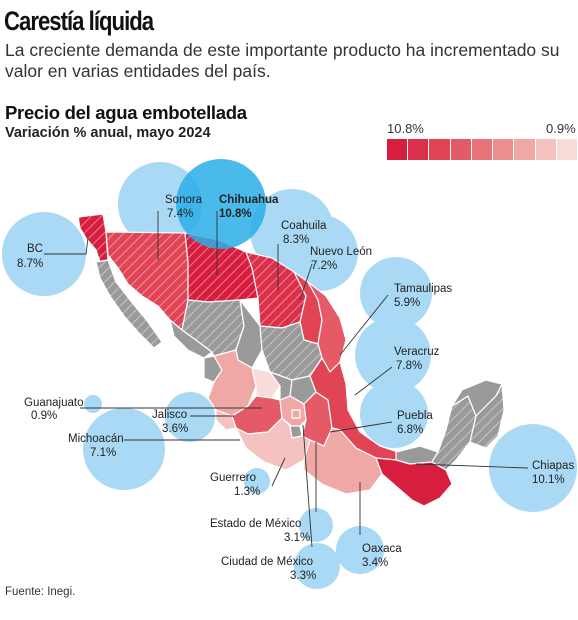  I want to click on label-oaxaca-value: 3.4%, so click(375, 563).